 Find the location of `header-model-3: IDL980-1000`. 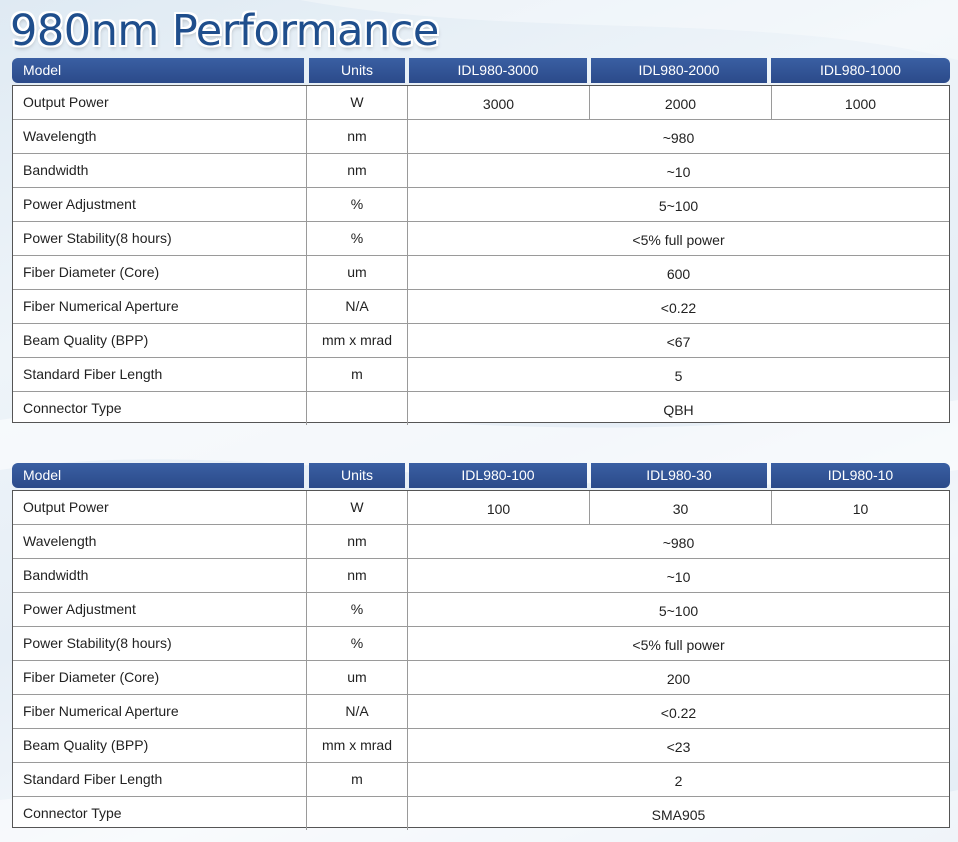

header-model-3: IDL980-1000 is located at coordinates (860, 70).